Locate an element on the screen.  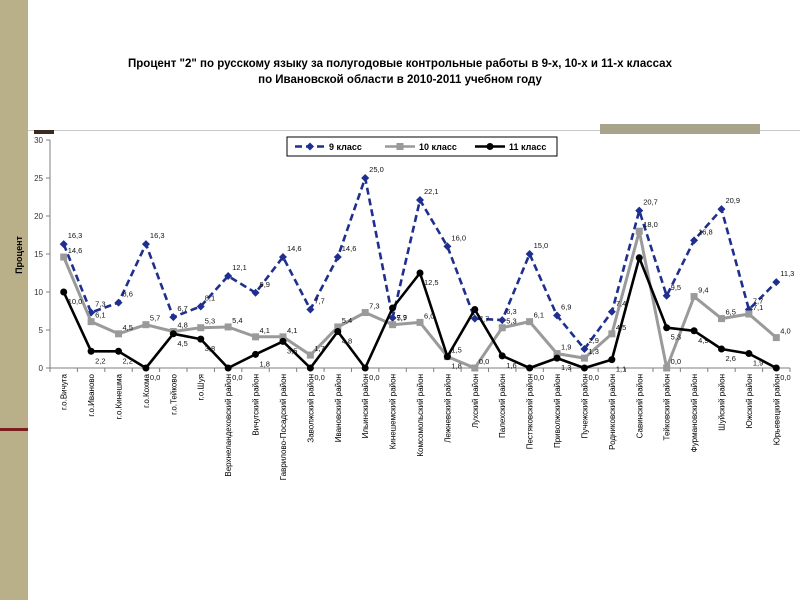
data-label: 20,7 is located at coordinates (650, 202).